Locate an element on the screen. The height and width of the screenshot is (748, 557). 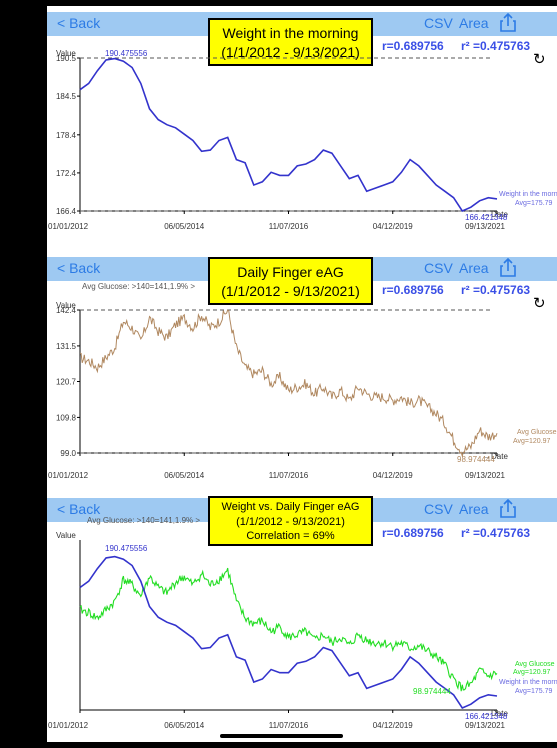
y-tick-label: 166.4 is located at coordinates (66, 211).